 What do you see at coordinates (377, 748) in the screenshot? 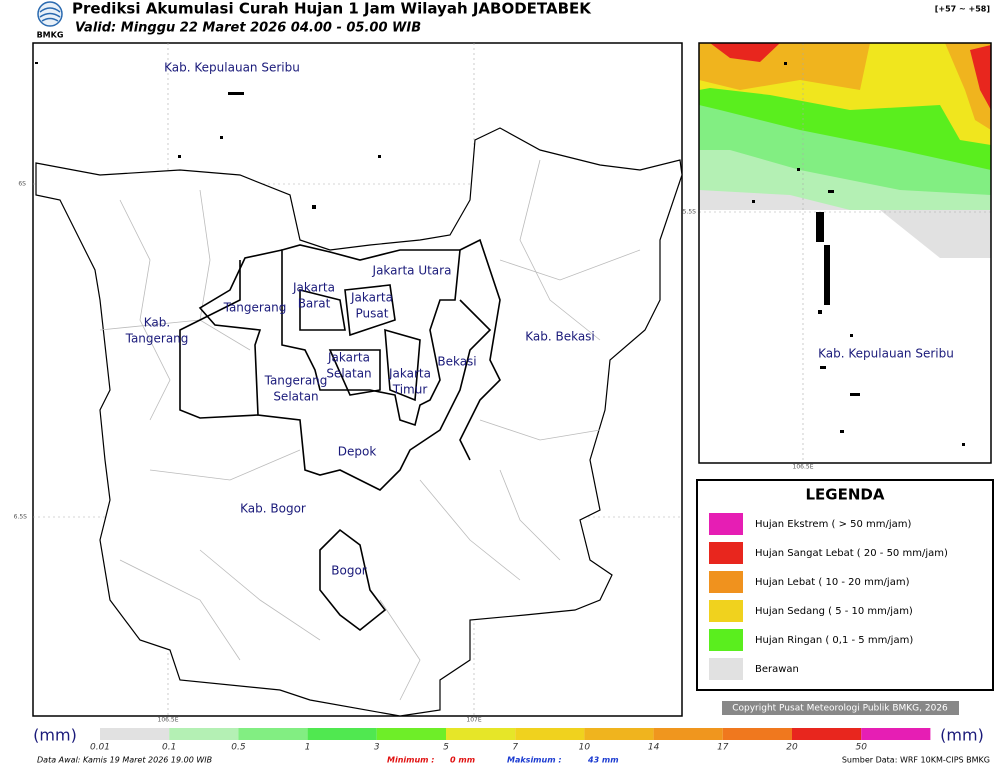
I see `scale-label: 3` at bounding box center [377, 748].